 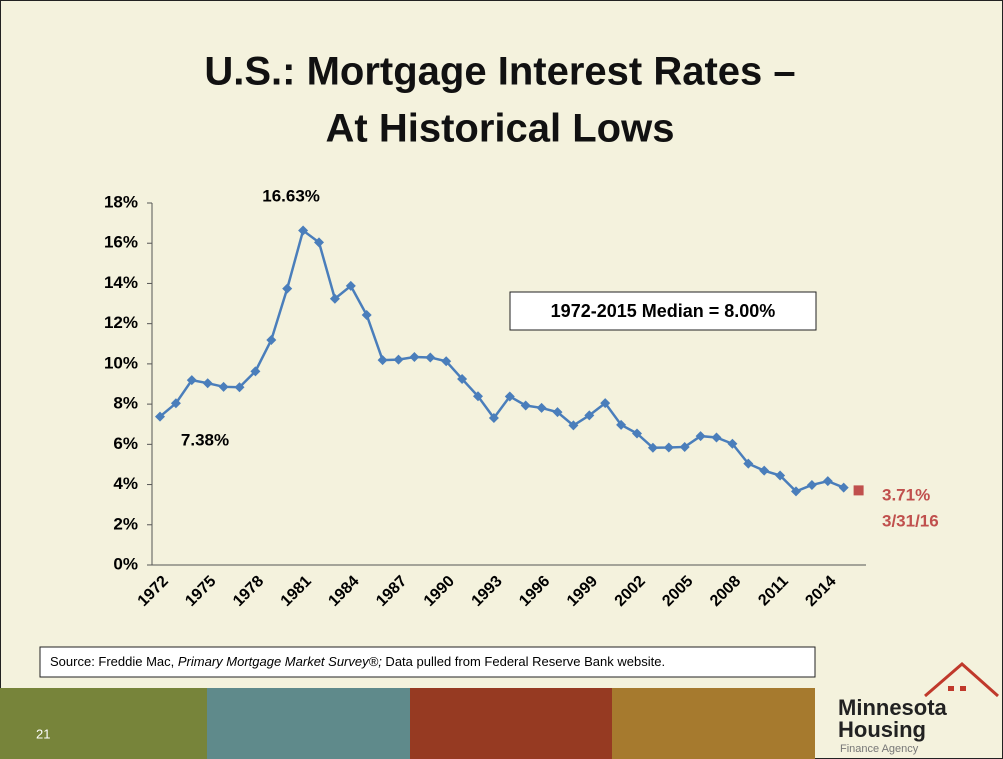 What do you see at coordinates (114, 661) in the screenshot?
I see `source-text: Source: Freddie Mac,` at bounding box center [114, 661].